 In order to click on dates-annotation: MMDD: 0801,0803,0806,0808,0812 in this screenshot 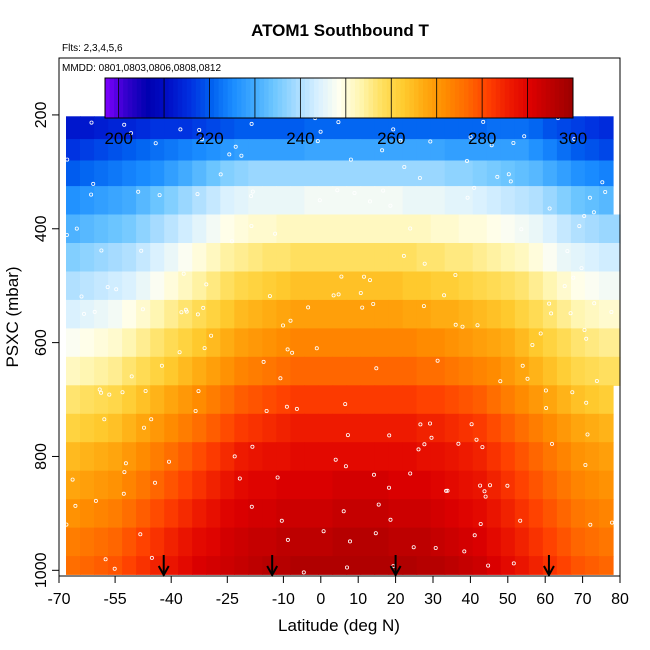, I will do `click(141, 68)`.